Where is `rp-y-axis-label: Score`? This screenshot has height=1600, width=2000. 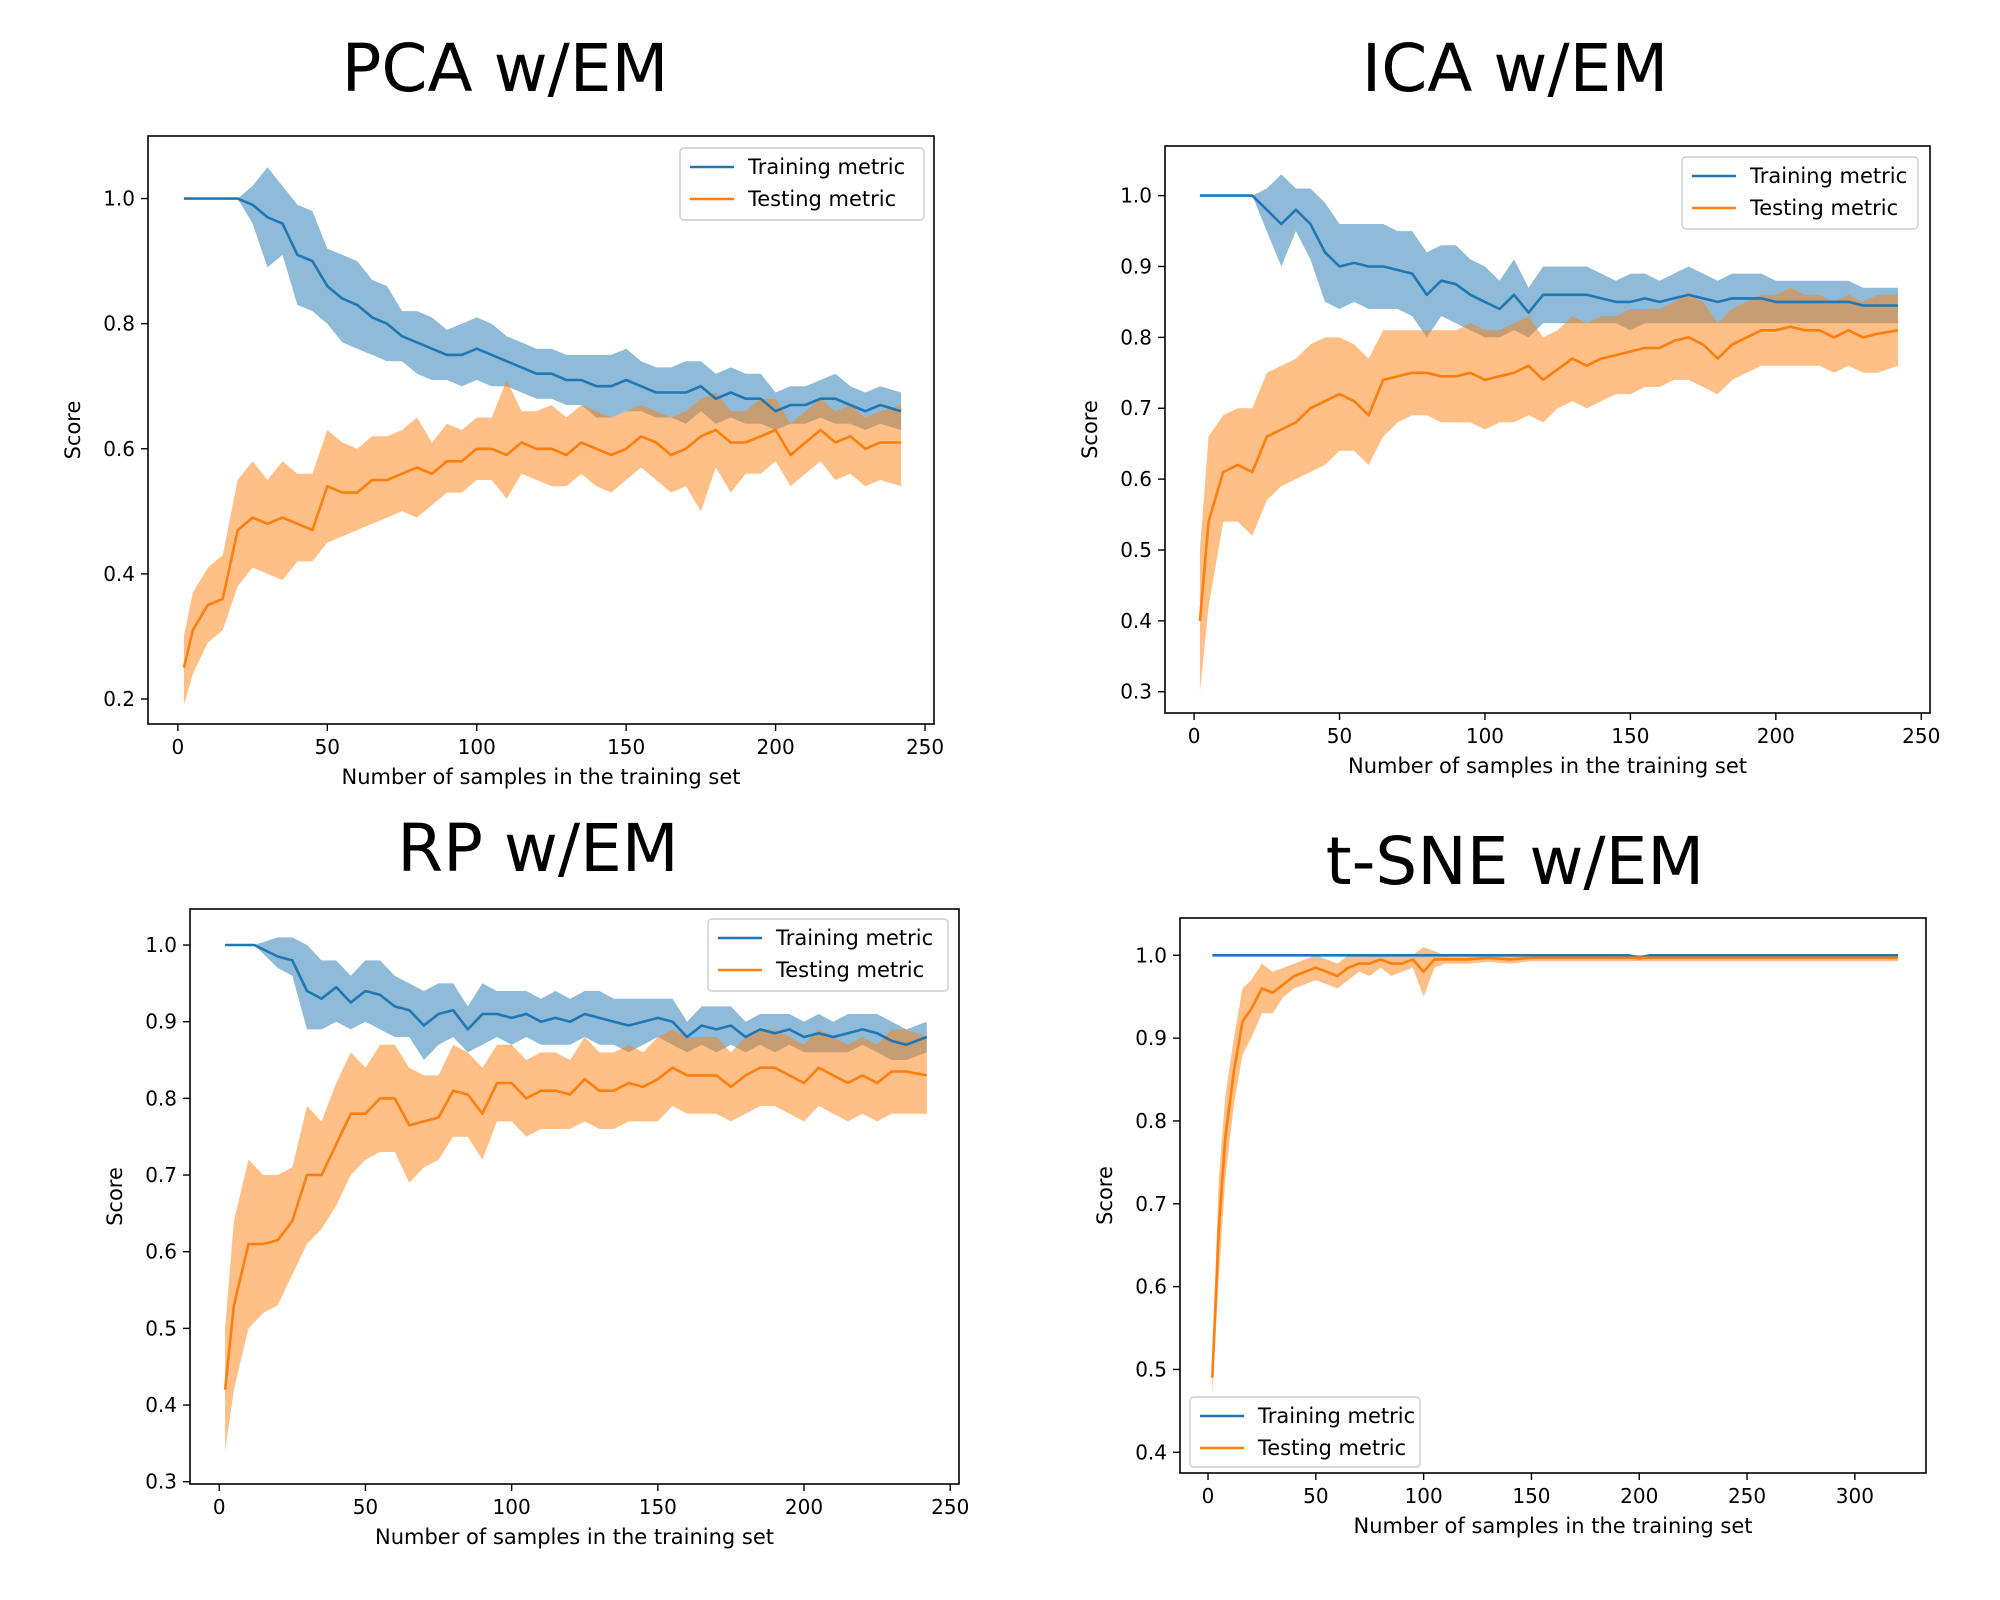 rp-y-axis-label: Score is located at coordinates (115, 1196).